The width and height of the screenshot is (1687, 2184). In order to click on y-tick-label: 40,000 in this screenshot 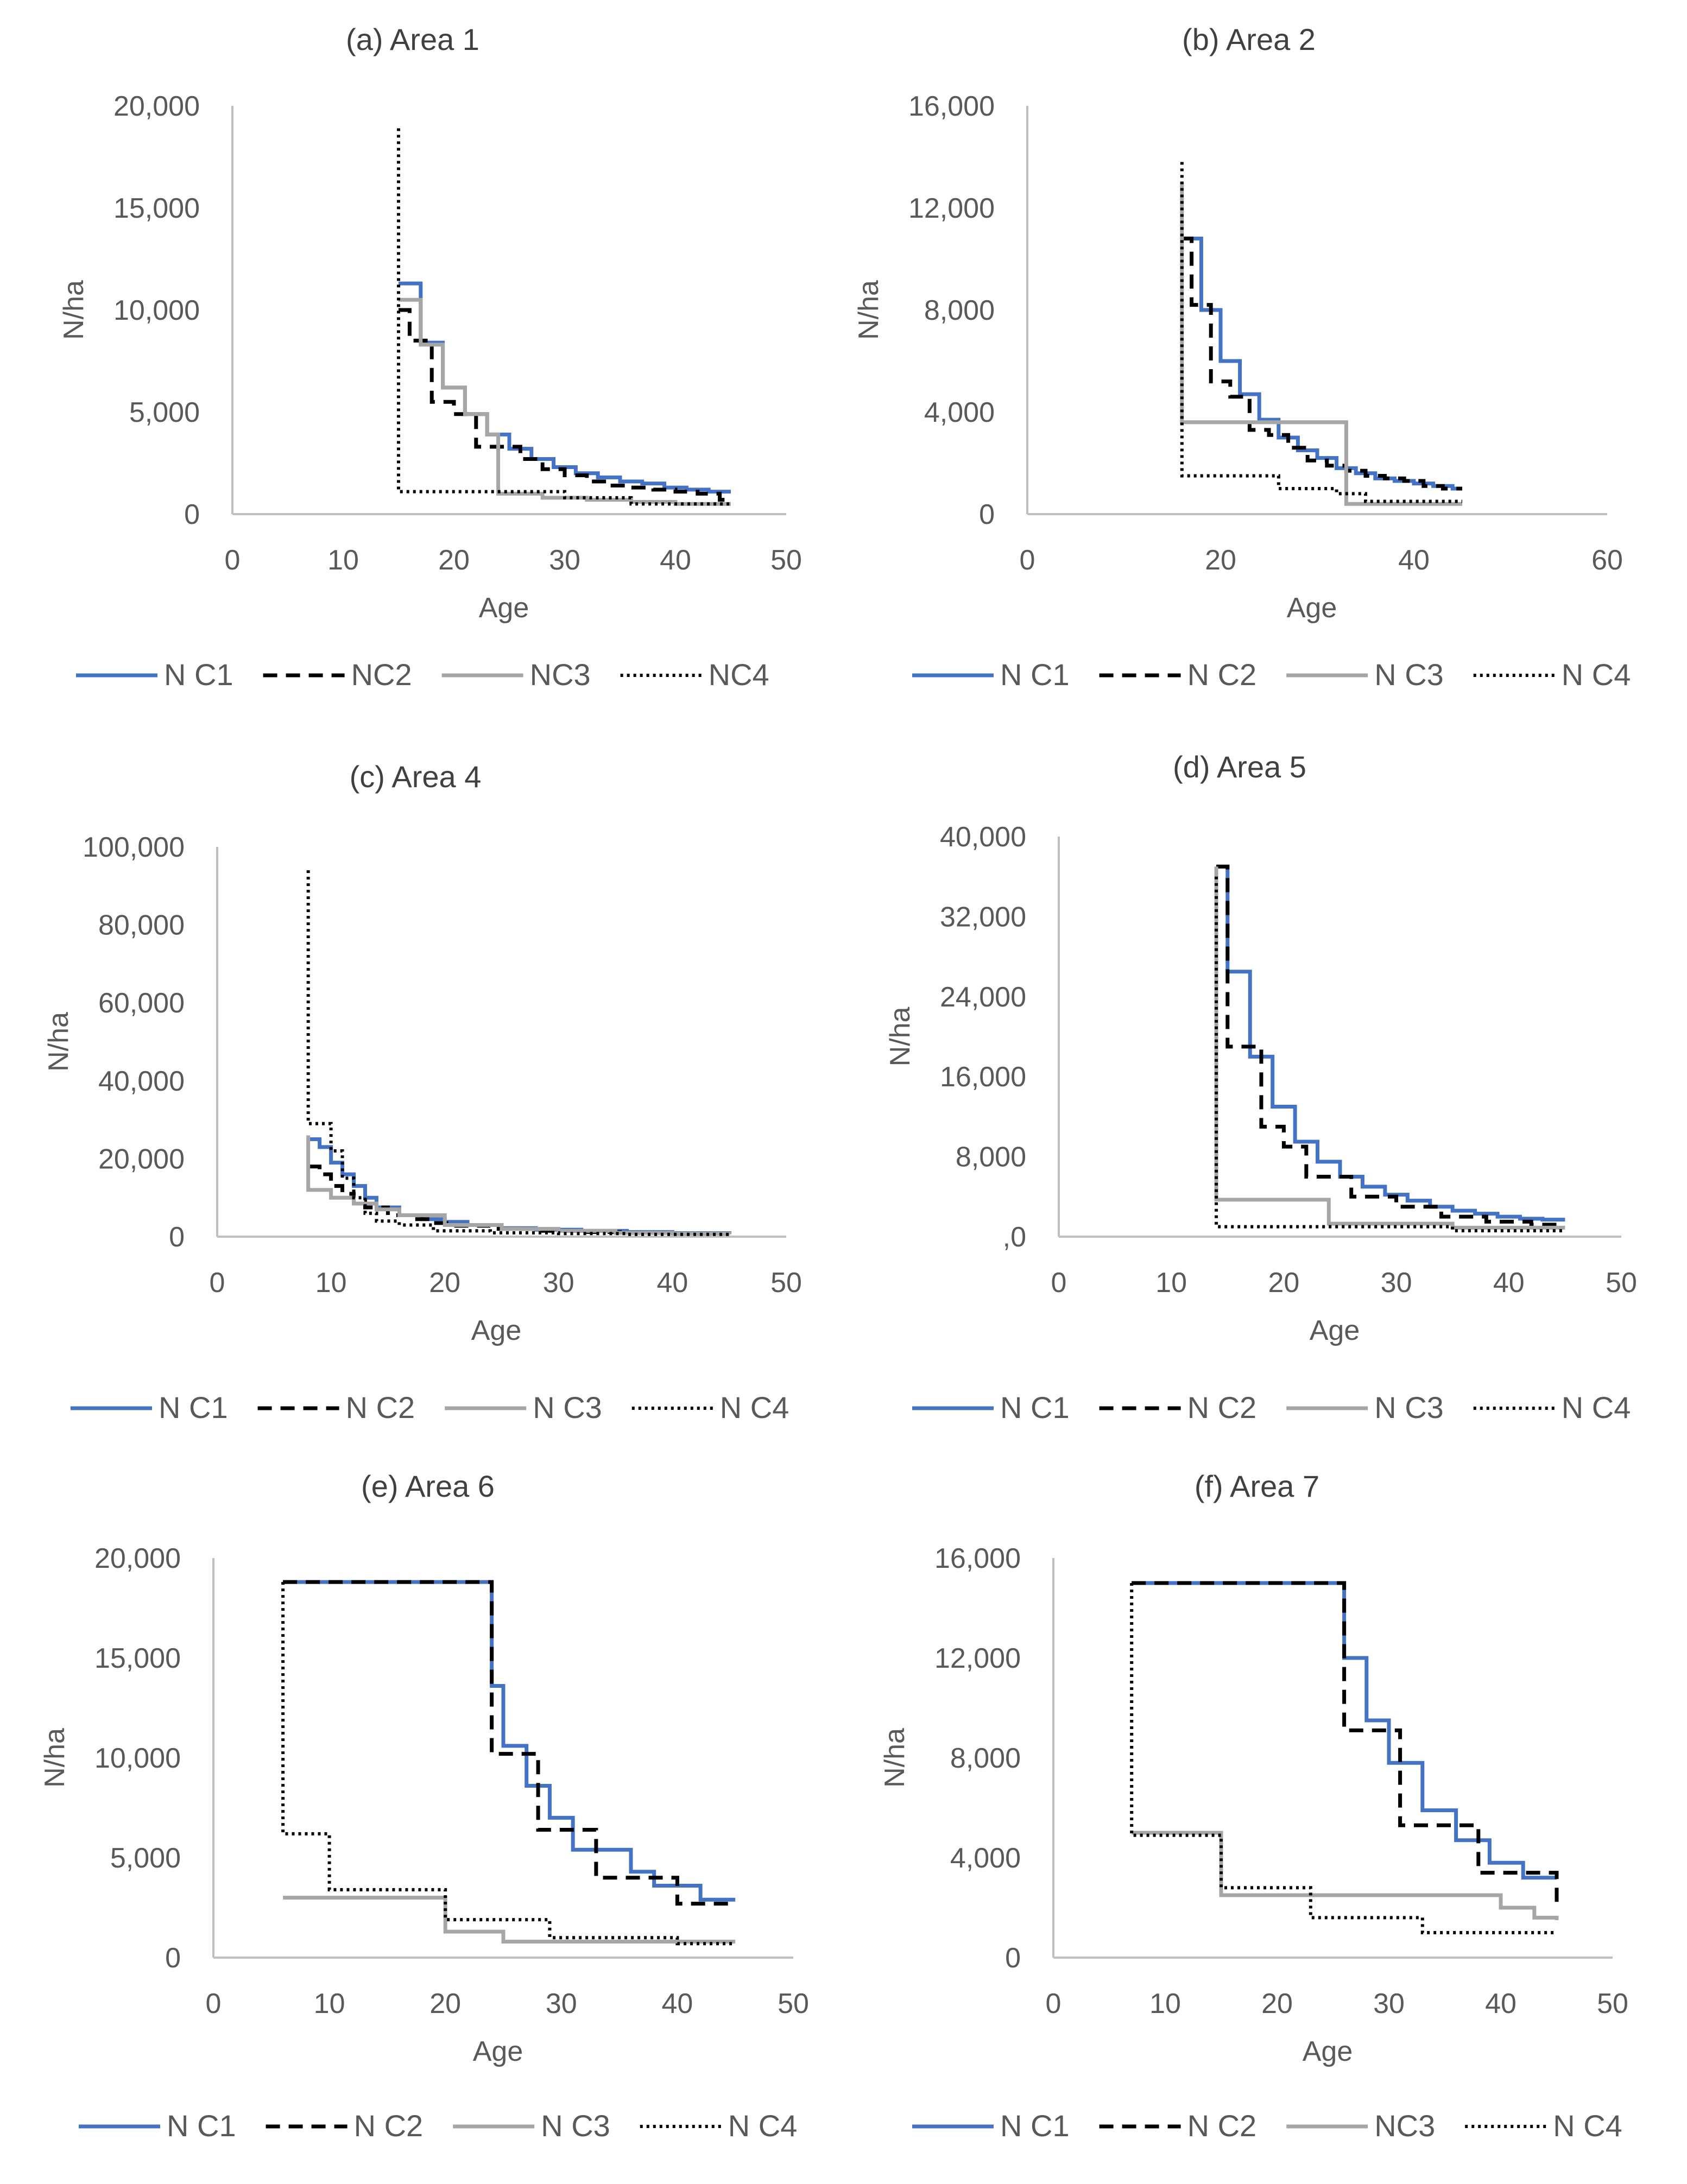, I will do `click(141, 1081)`.